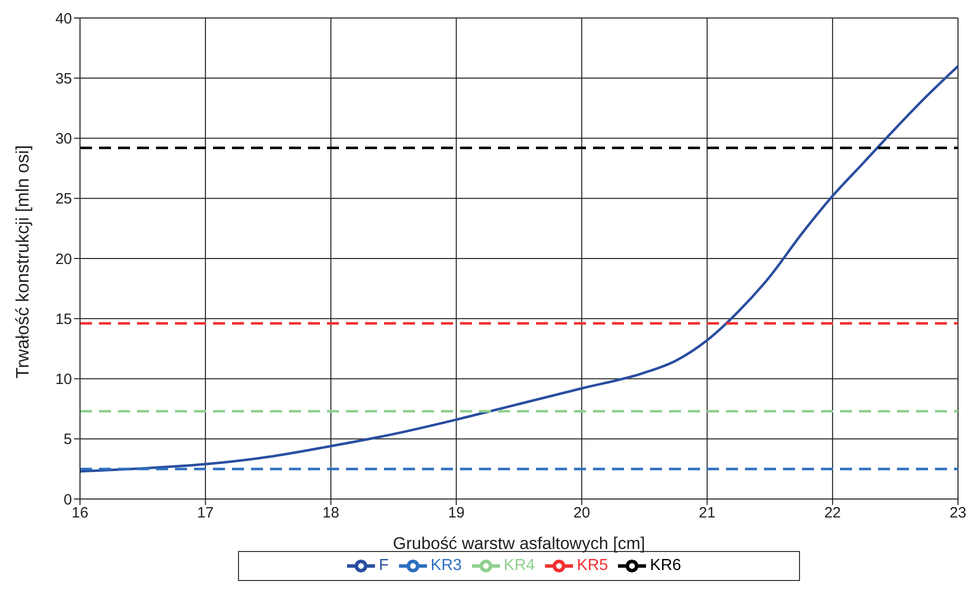 This screenshot has width=974, height=589. I want to click on y-tick-label: 15, so click(63, 319).